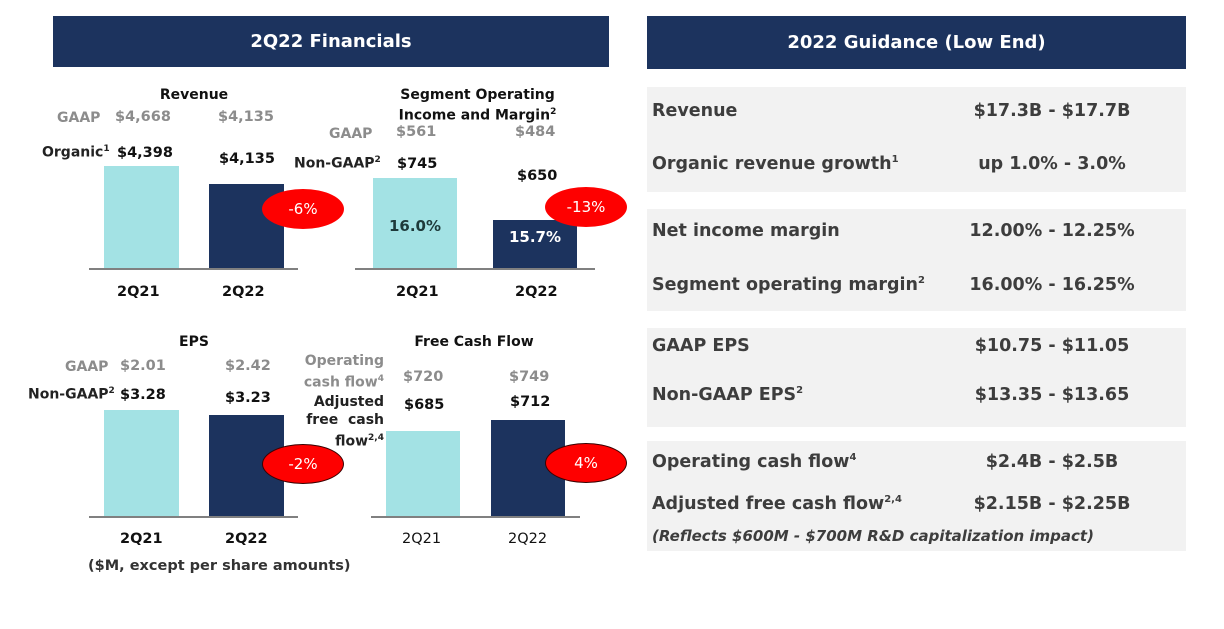  I want to click on guidance-label: Operating cash flow4, so click(754, 462).